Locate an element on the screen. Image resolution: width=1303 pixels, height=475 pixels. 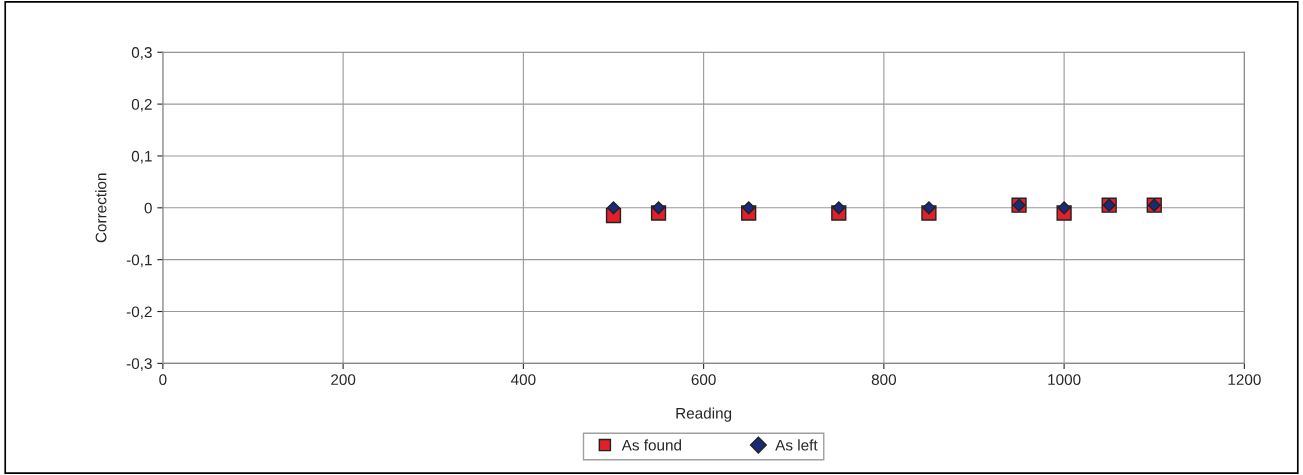
y-tick-label: -0,3 is located at coordinates (139, 364).